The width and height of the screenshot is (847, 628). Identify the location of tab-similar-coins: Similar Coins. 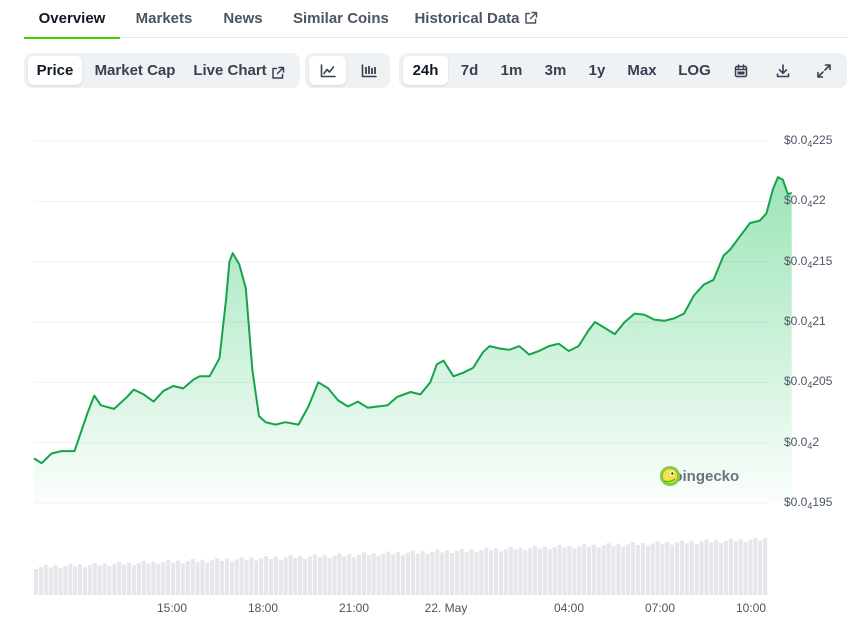
(341, 19).